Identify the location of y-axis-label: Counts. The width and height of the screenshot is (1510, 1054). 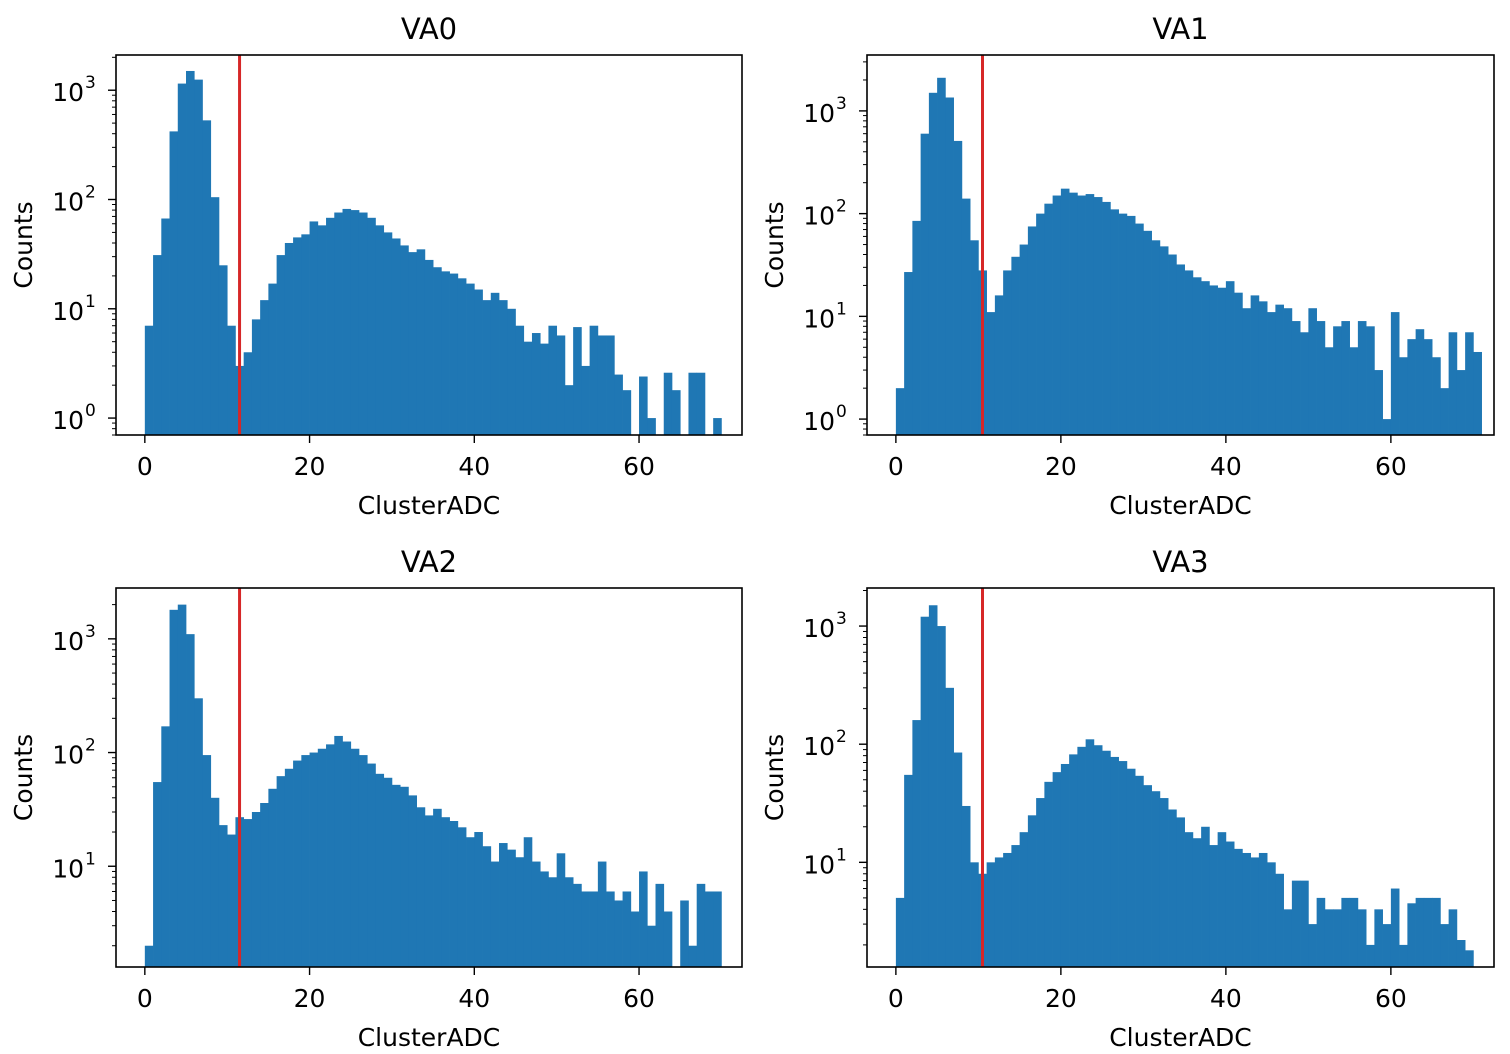
(774, 777).